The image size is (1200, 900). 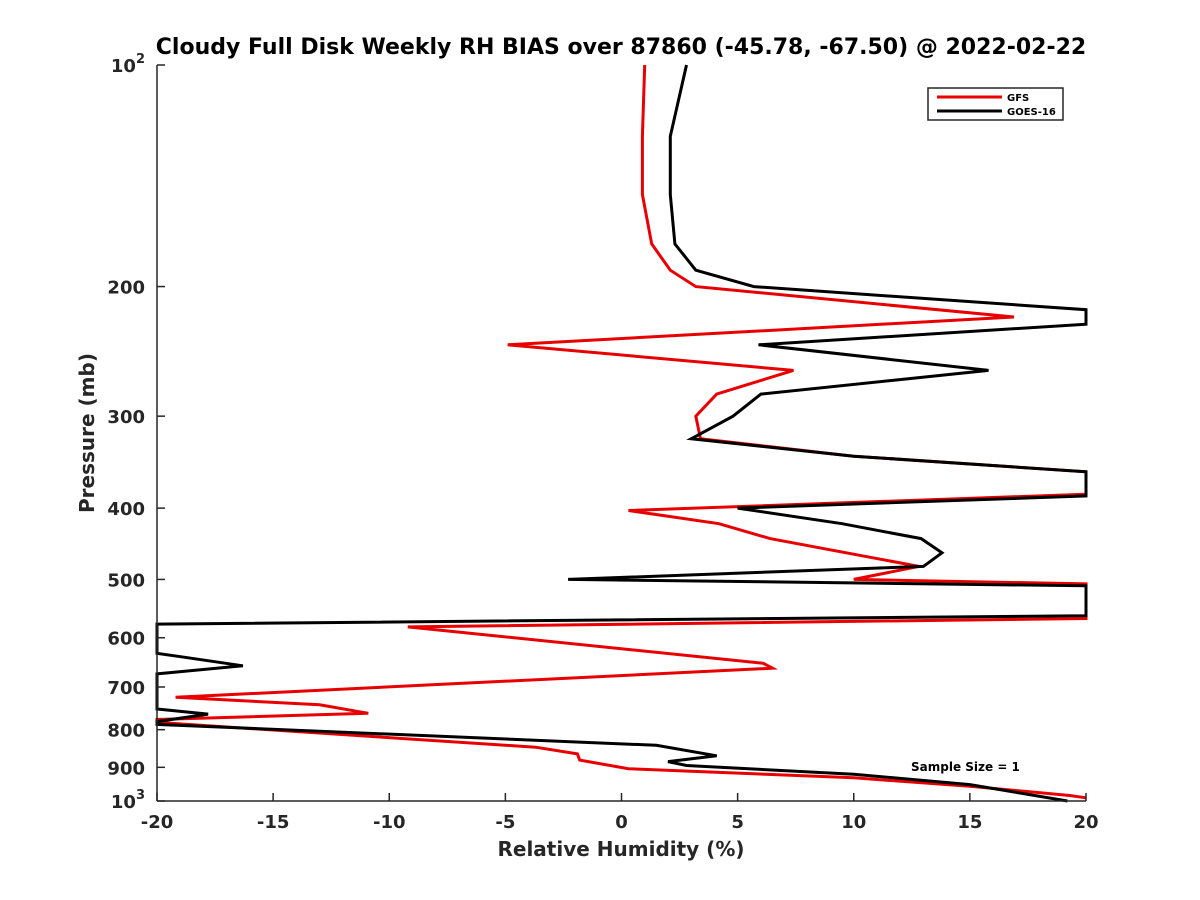 What do you see at coordinates (969, 822) in the screenshot?
I see `x-tick-label: 15` at bounding box center [969, 822].